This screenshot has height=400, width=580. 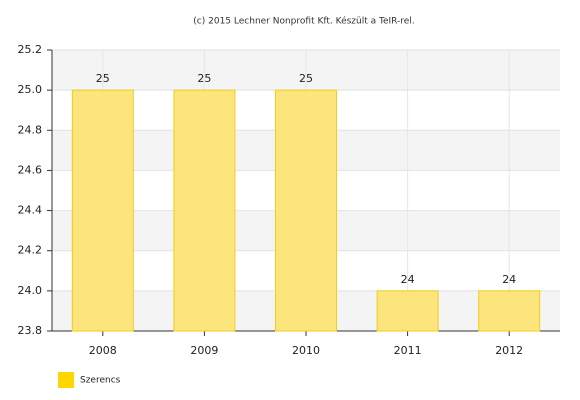 I want to click on y-tick-label: 24.2, so click(x=30, y=250).